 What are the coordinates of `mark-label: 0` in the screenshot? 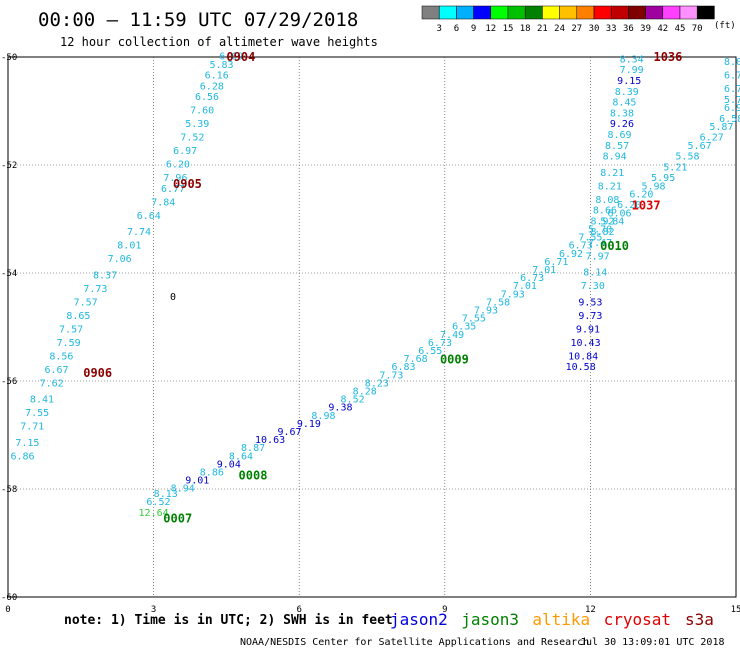 It's located at (173, 297).